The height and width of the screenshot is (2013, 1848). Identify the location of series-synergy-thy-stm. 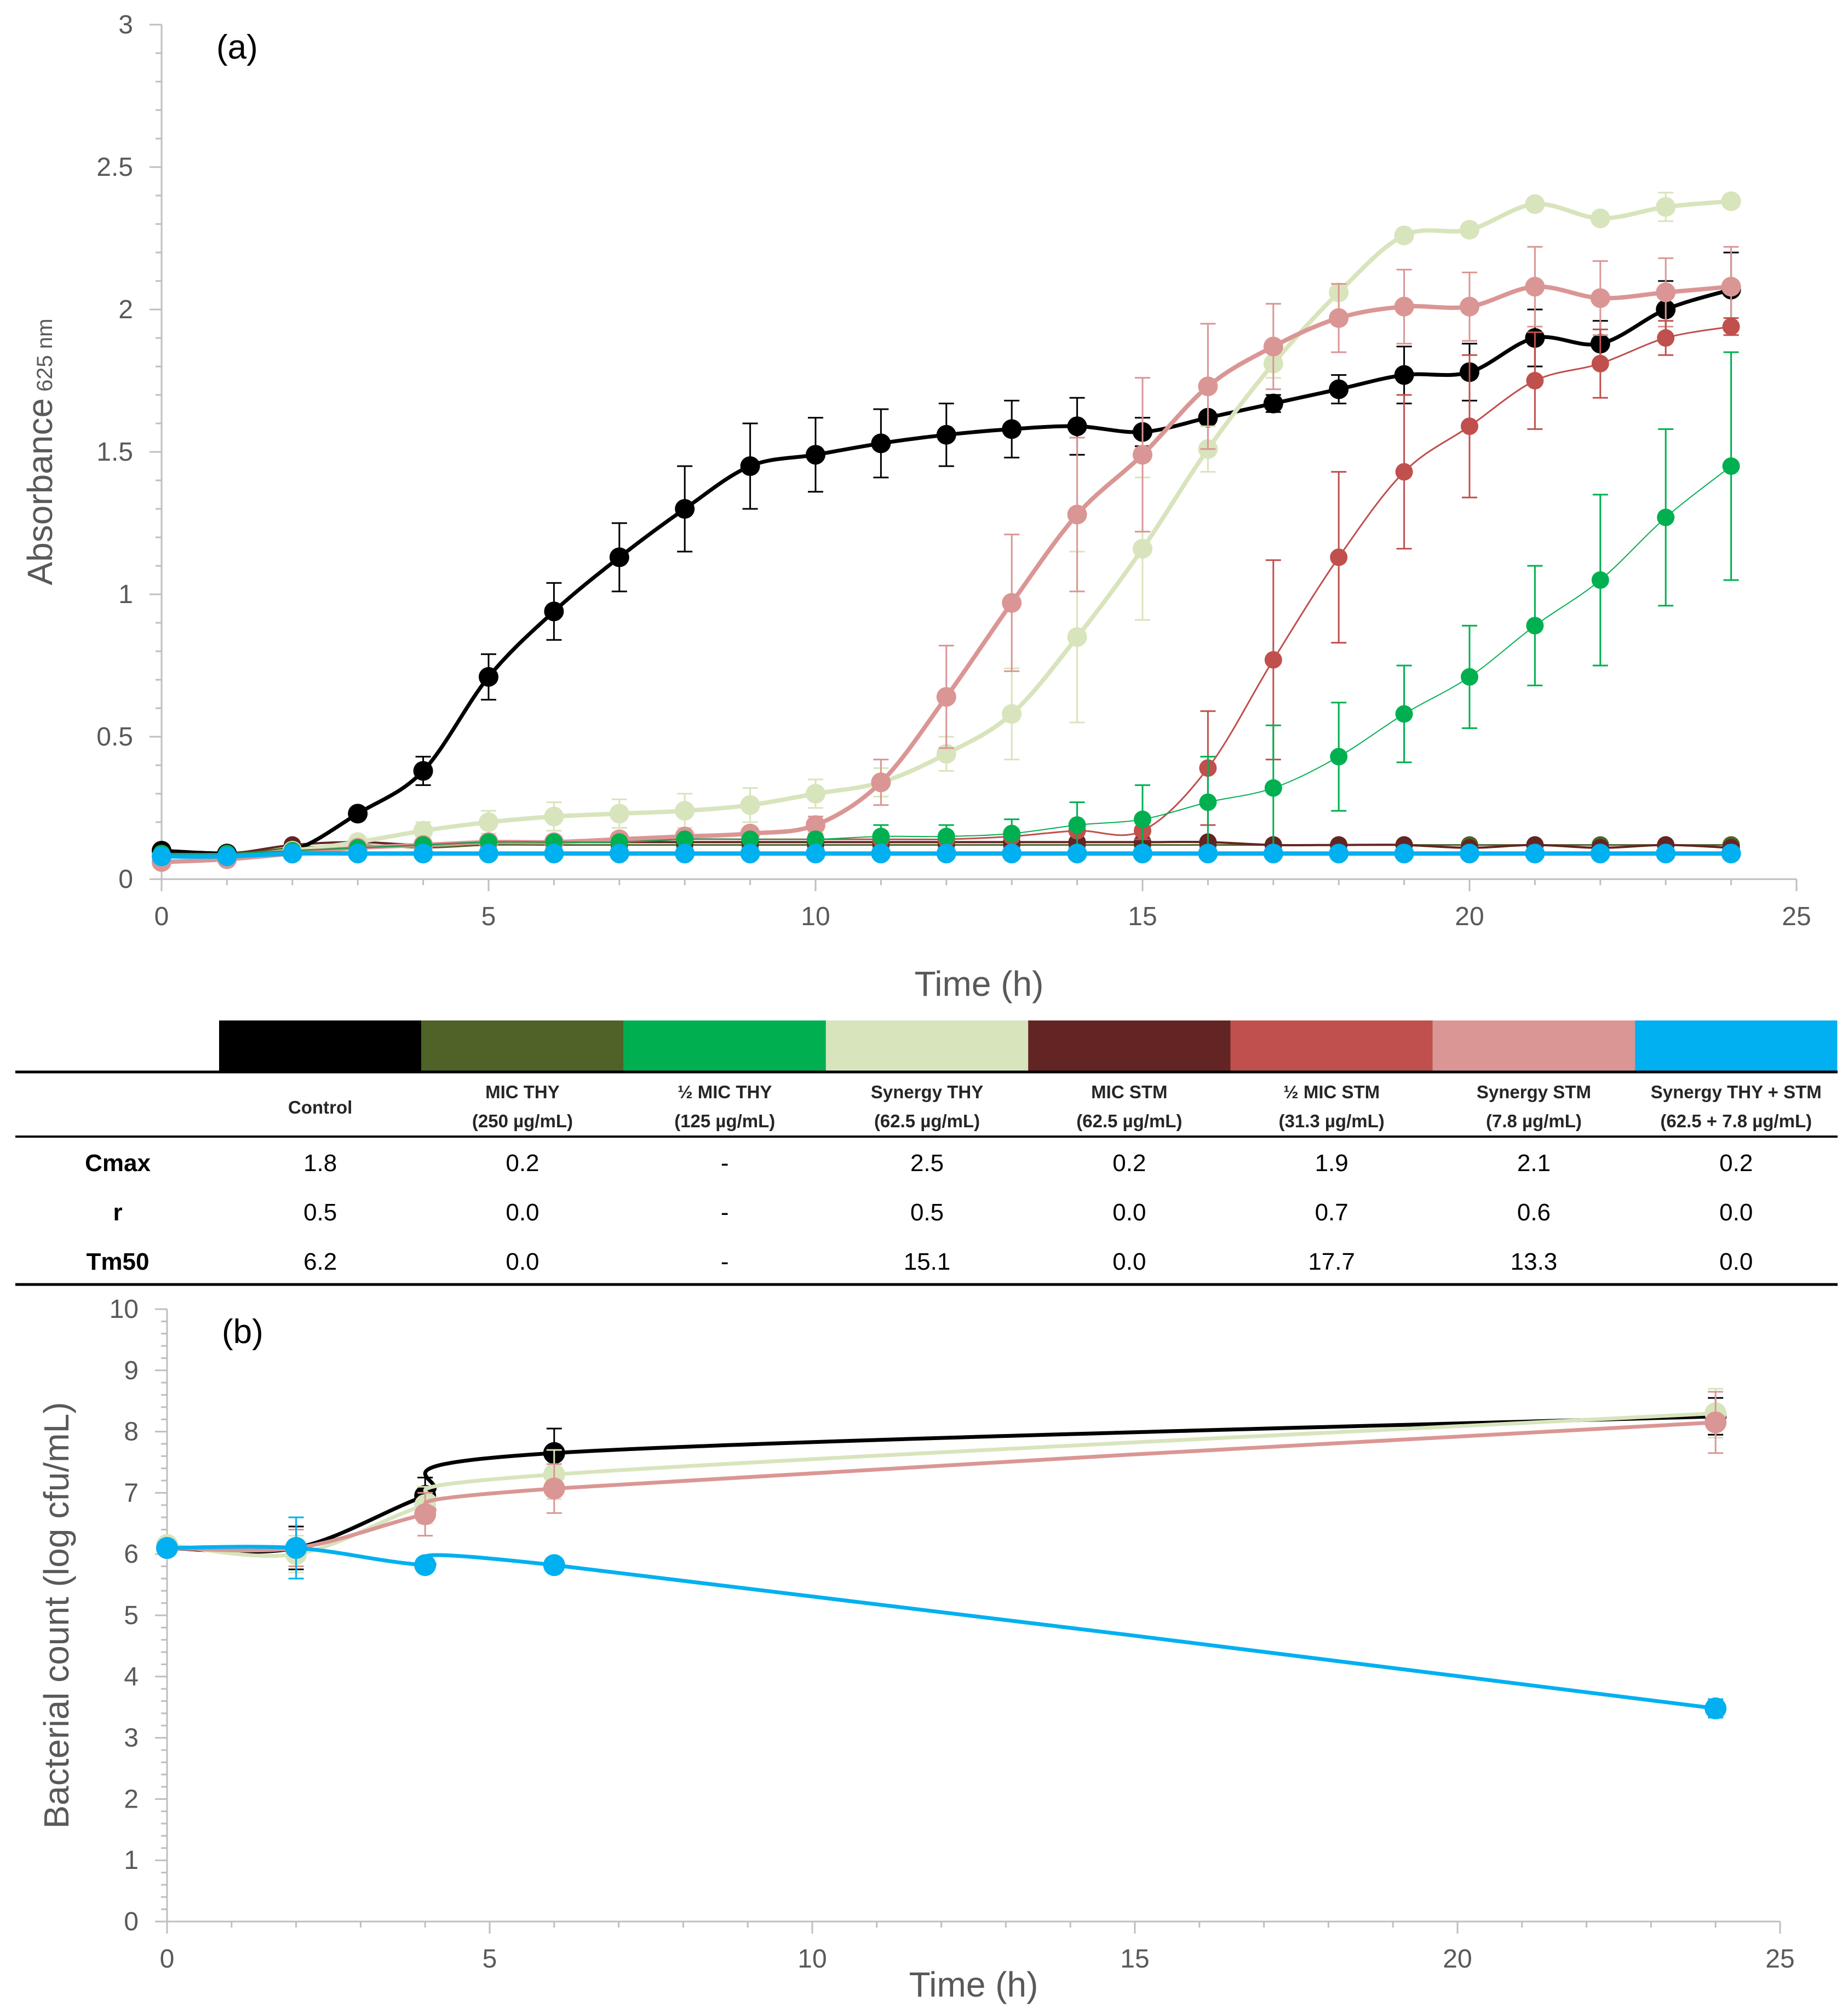
(941, 1617).